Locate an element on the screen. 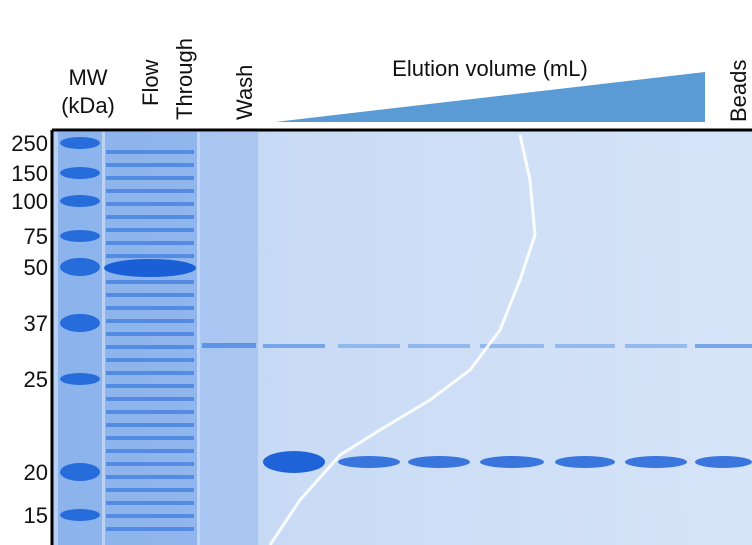  lane-label: Through is located at coordinates (184, 79).